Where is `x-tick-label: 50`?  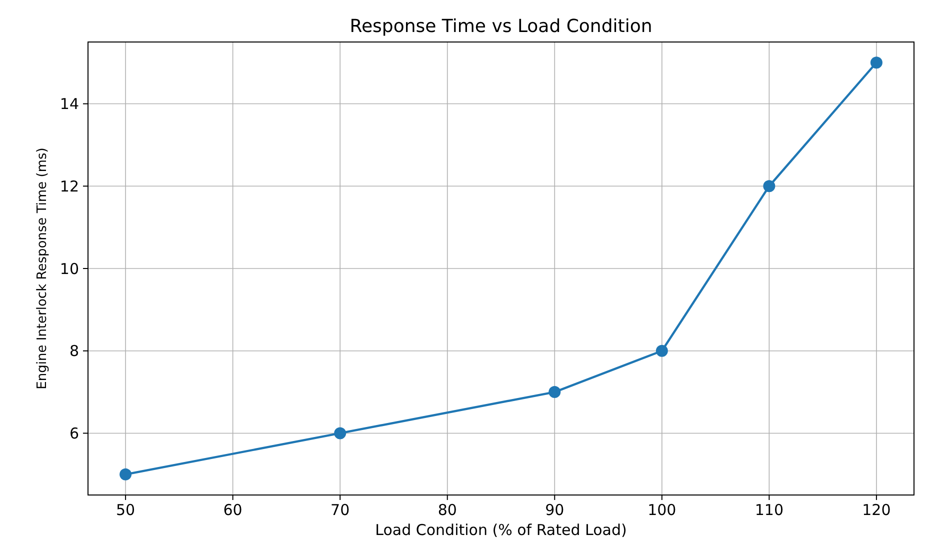 x-tick-label: 50 is located at coordinates (126, 510).